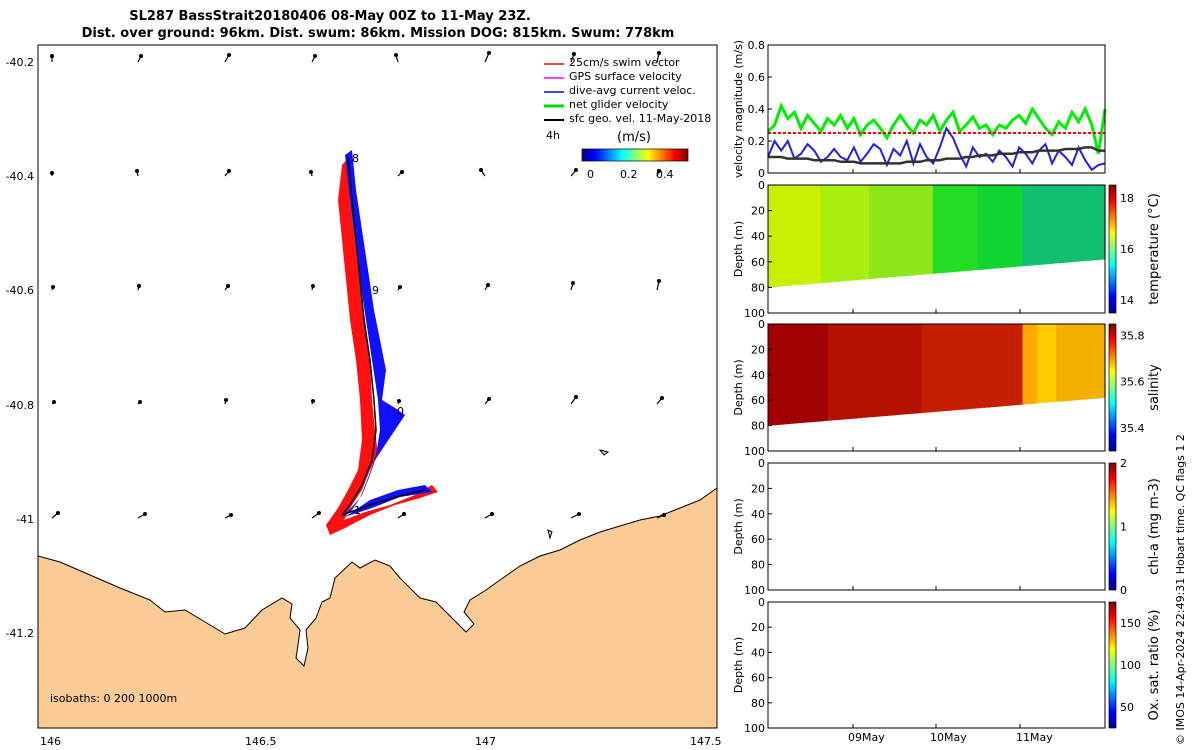 The width and height of the screenshot is (1200, 750). What do you see at coordinates (948, 737) in the screenshot?
I see `time-tick: 10May` at bounding box center [948, 737].